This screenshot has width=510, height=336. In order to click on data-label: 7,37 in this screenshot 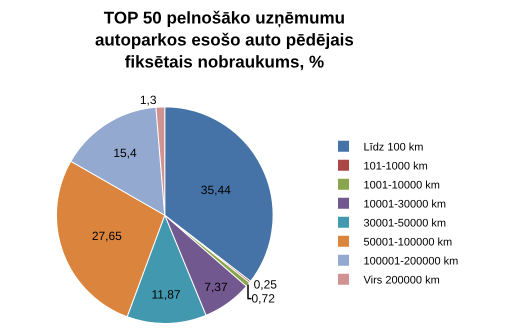, I will do `click(216, 287)`.